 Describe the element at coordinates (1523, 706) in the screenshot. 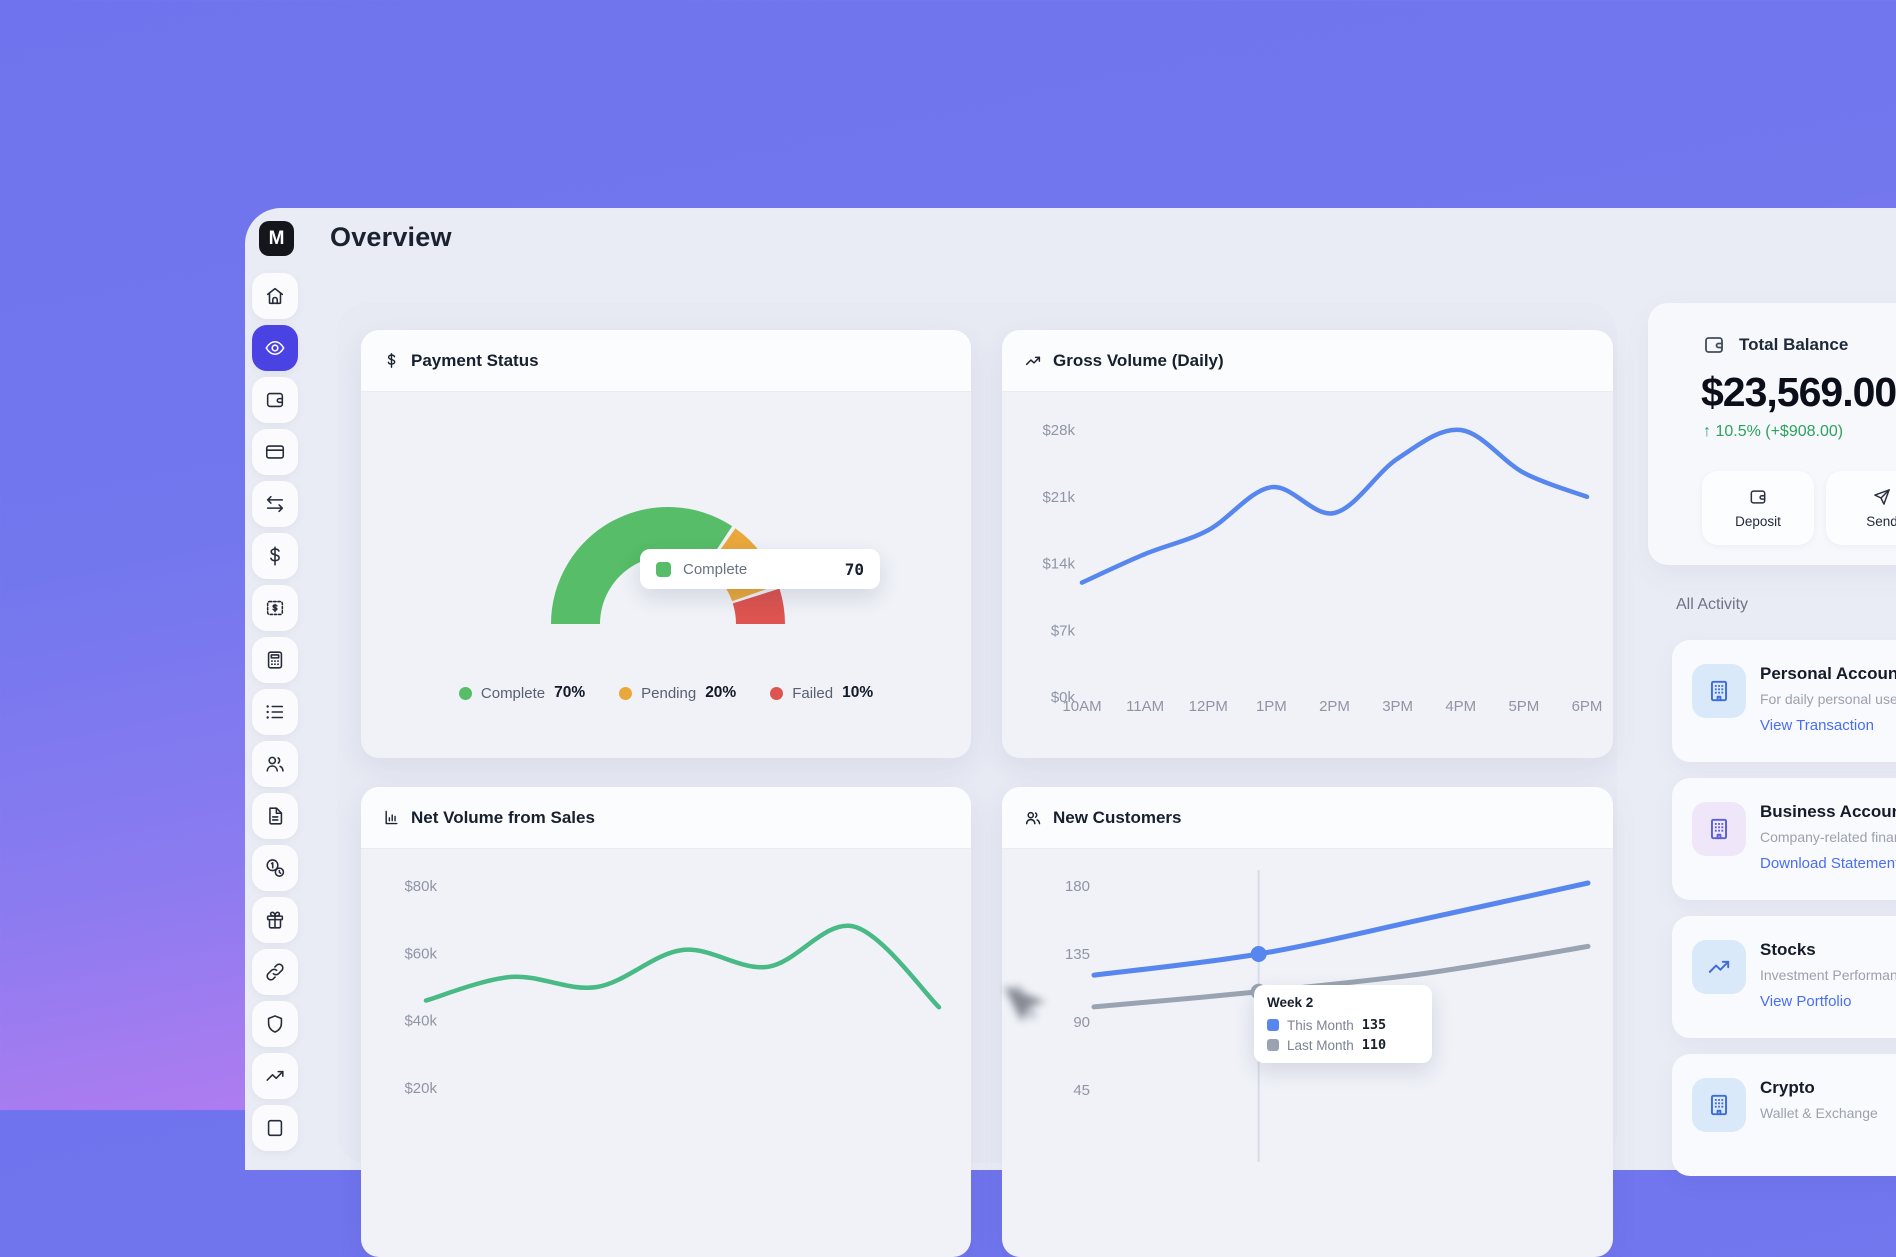

I see `x-axis-tick: 5PM` at that location.